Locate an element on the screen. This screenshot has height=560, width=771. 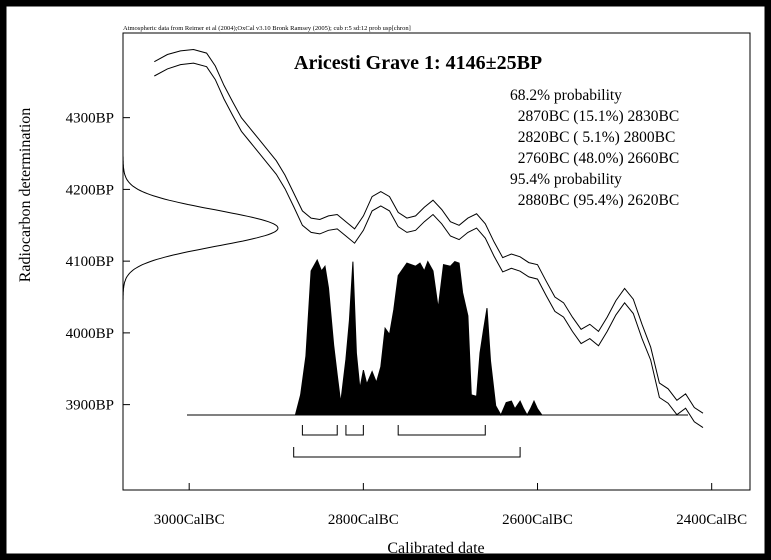
y-tick-label: 4300BP is located at coordinates (90, 119).